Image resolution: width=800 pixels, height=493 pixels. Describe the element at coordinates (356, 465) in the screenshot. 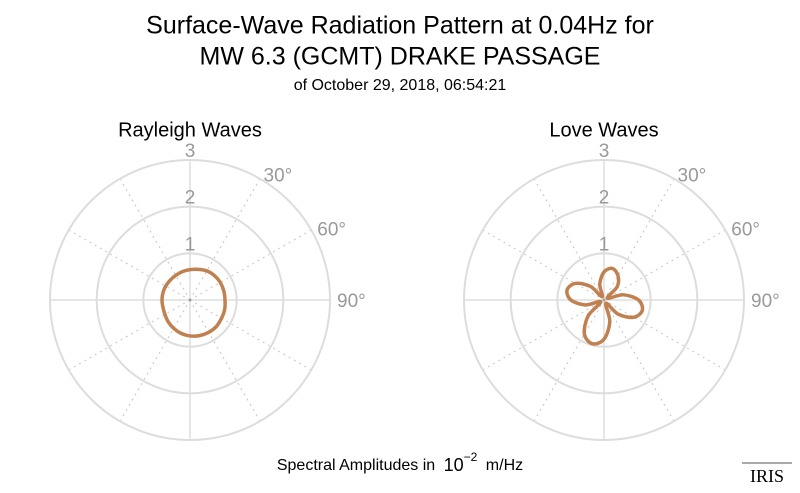

I see `axis-label-text: Spectral Amplitudes in` at that location.